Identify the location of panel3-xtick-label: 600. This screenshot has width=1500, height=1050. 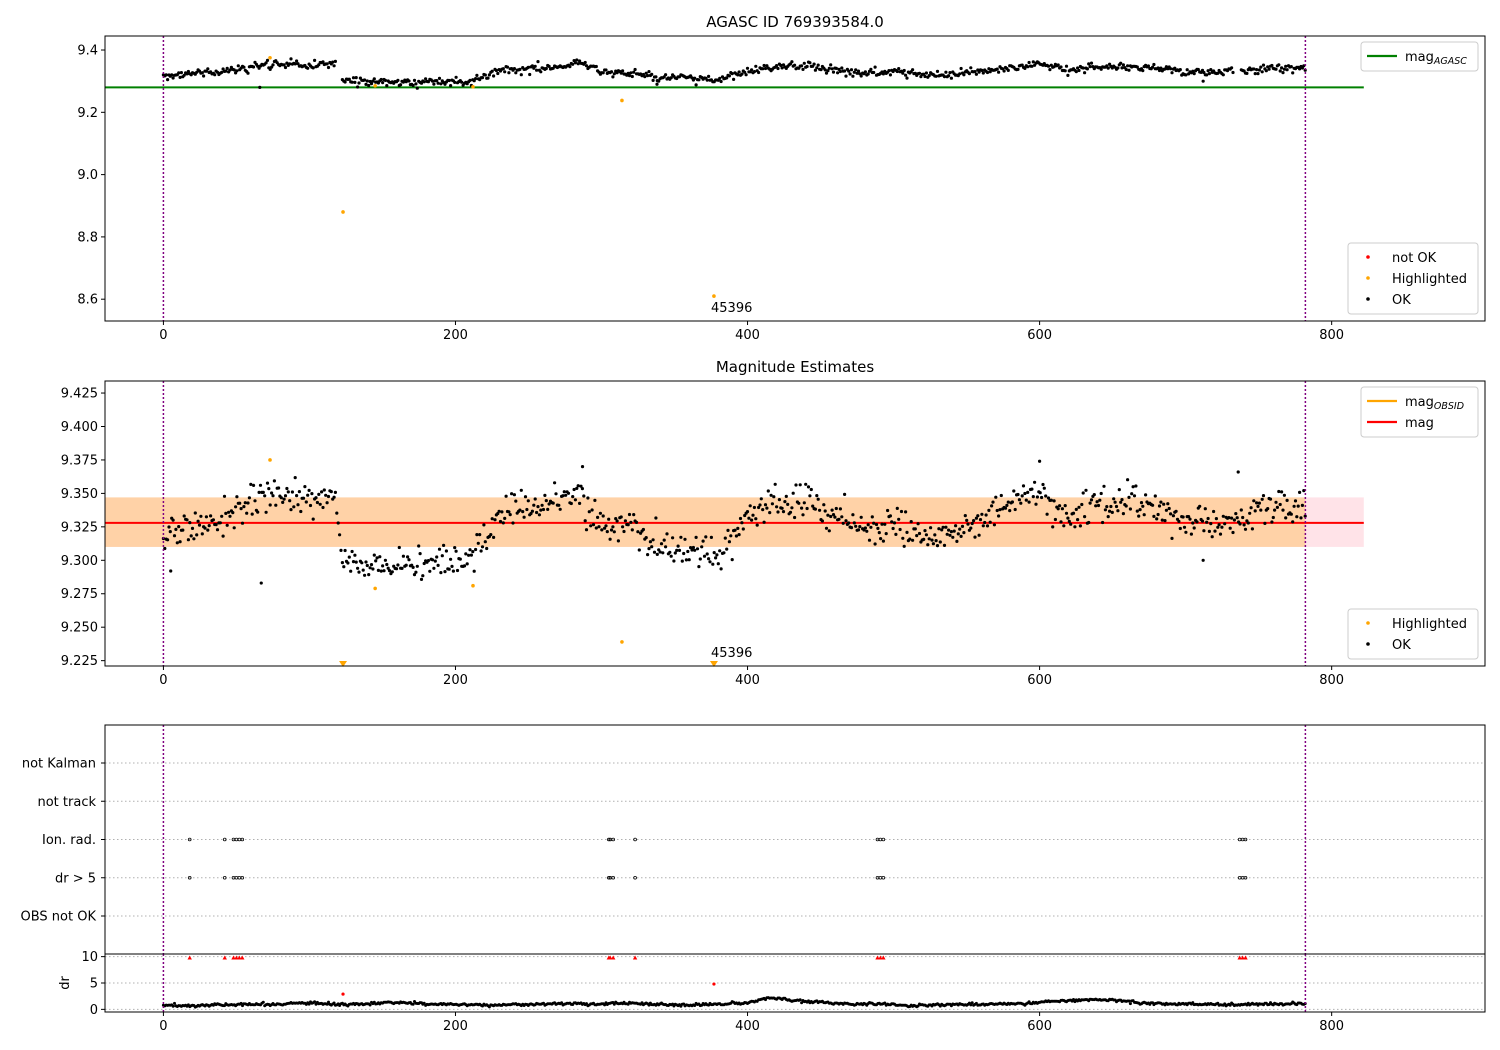
(1039, 1026).